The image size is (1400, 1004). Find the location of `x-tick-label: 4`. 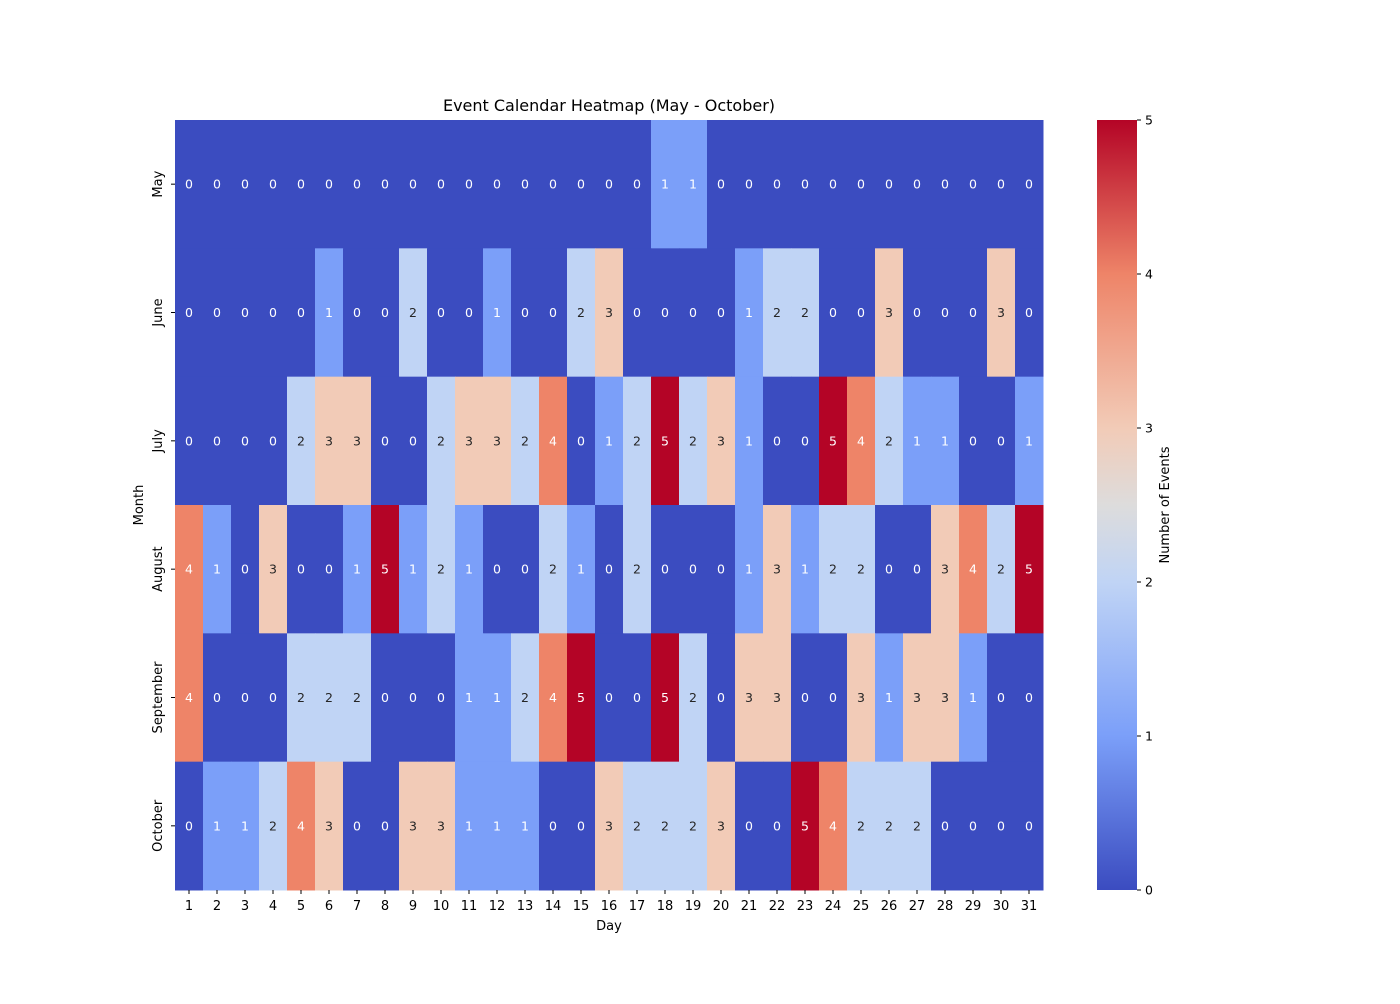

x-tick-label: 4 is located at coordinates (273, 906).